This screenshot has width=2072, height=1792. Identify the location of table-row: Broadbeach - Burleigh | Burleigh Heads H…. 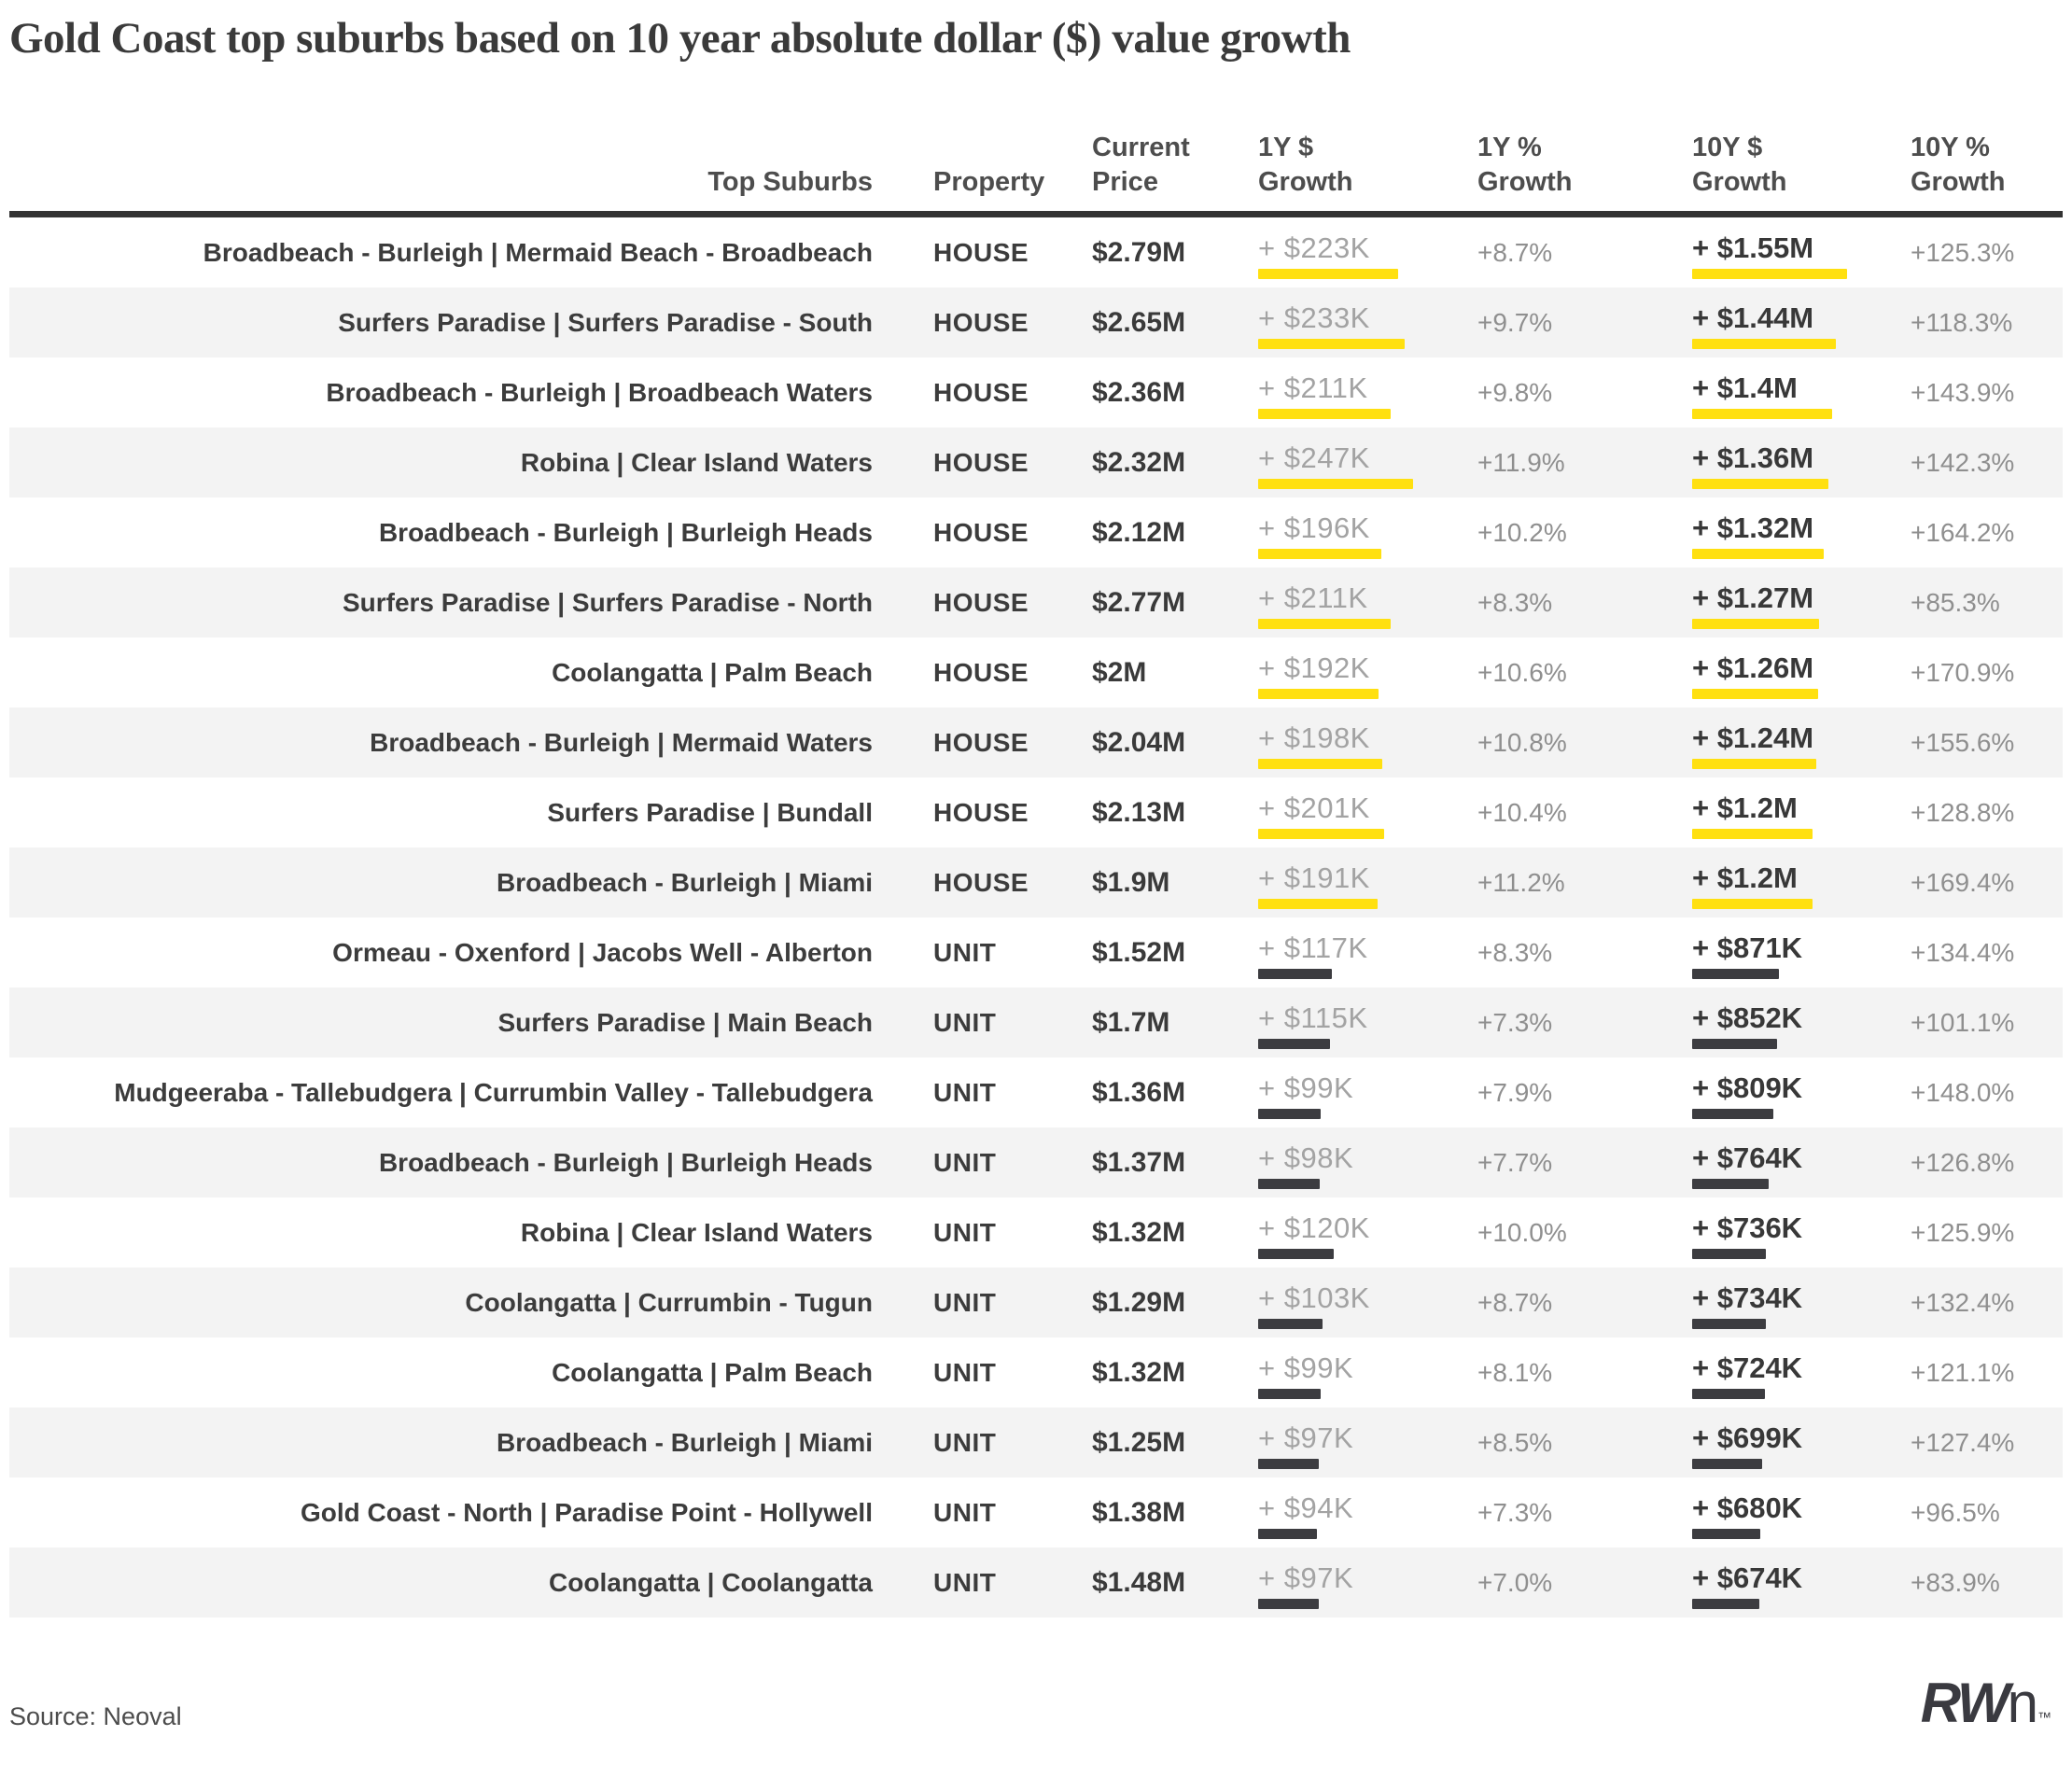
(1036, 532).